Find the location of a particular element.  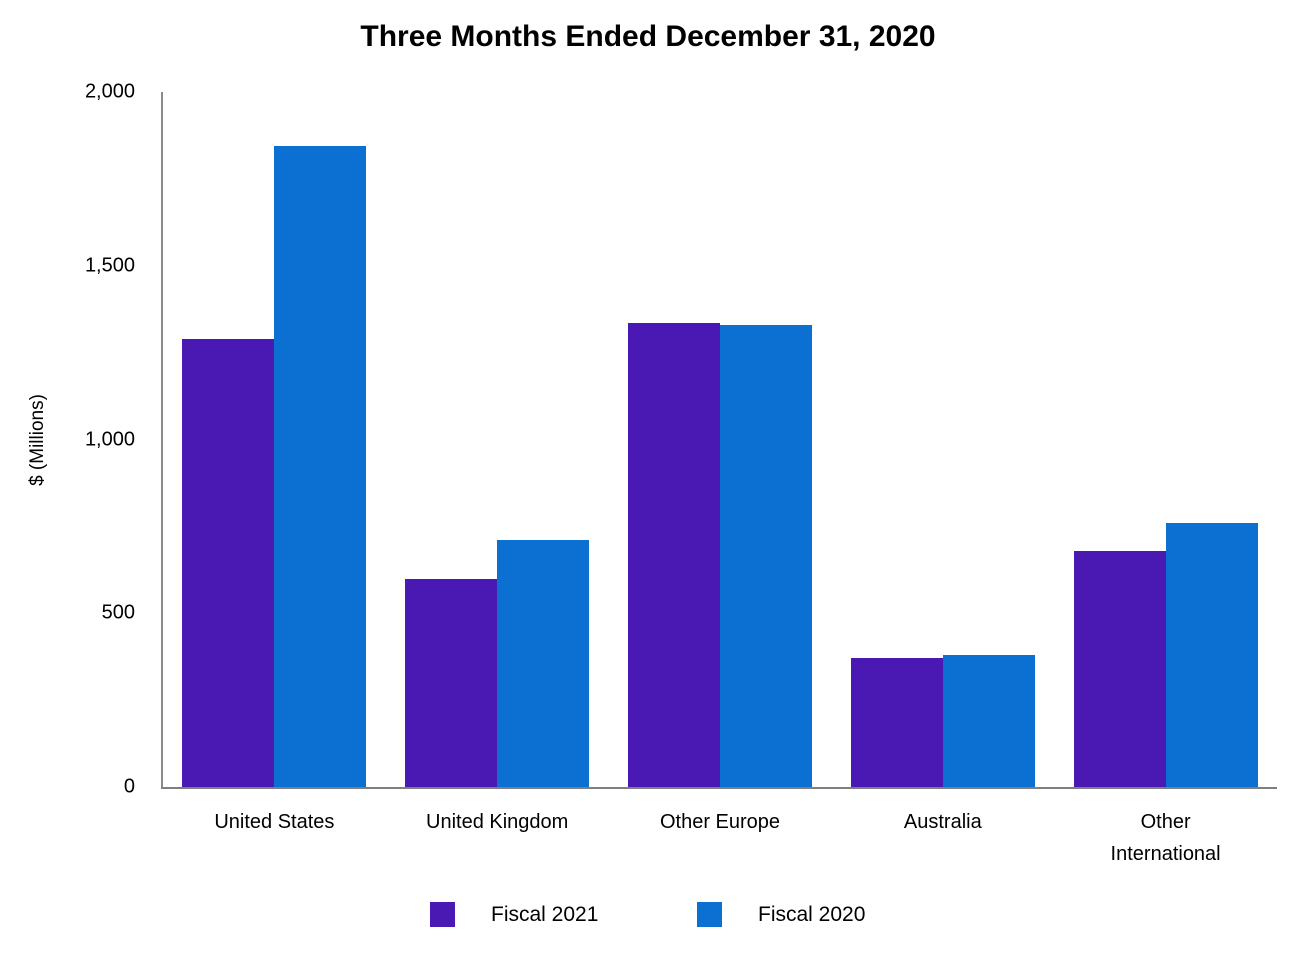

x-axis-label-united-states: United States is located at coordinates (274, 822).